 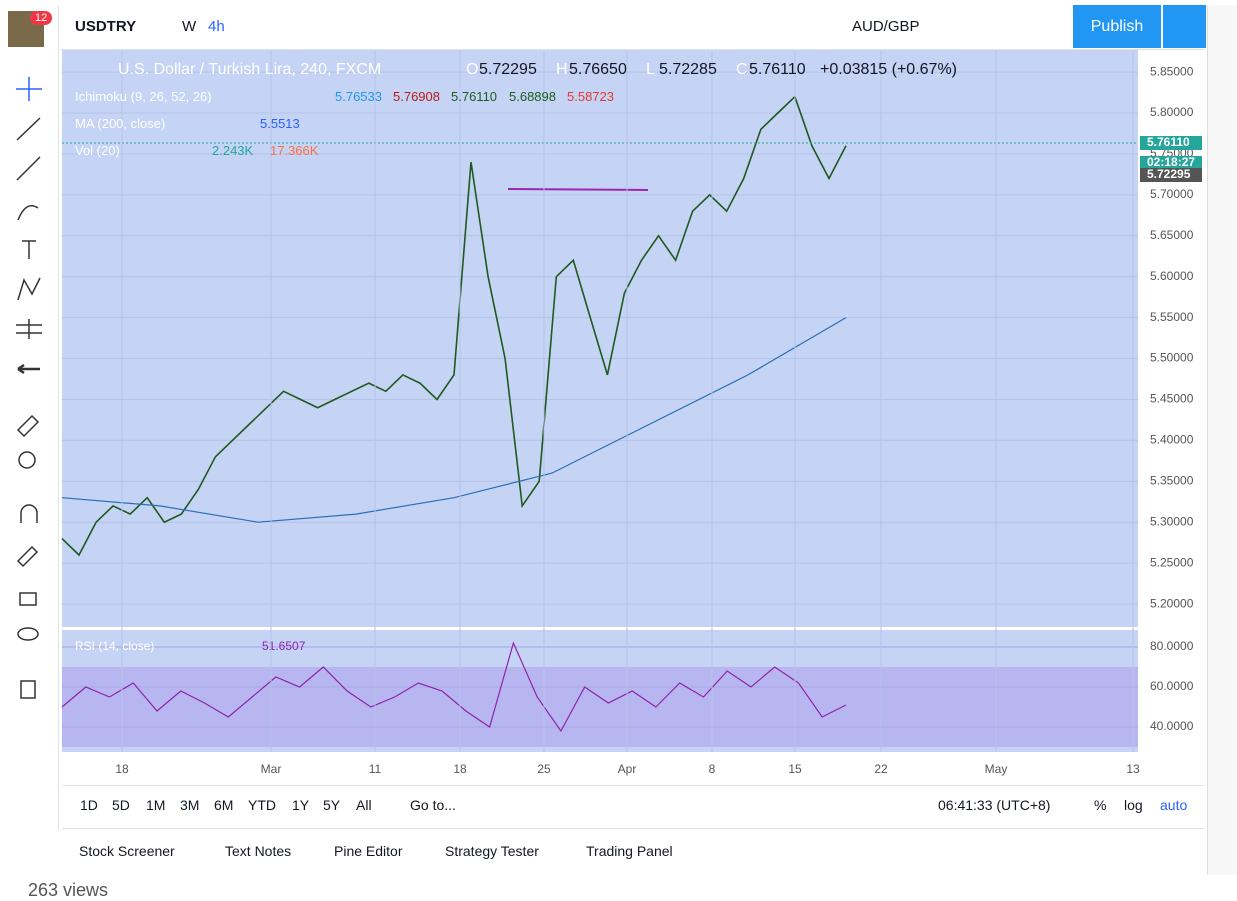 I want to click on top-toolbar, so click(x=632, y=27).